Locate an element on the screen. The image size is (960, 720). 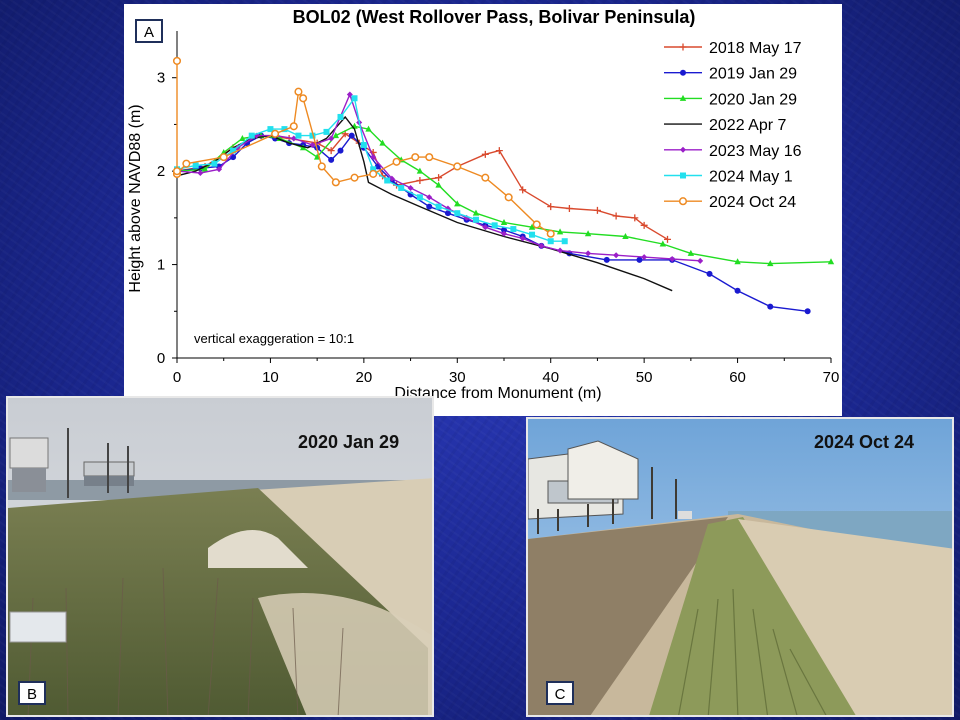
y-axis-label: Height above NAVD88 (m) is located at coordinates (135, 198).